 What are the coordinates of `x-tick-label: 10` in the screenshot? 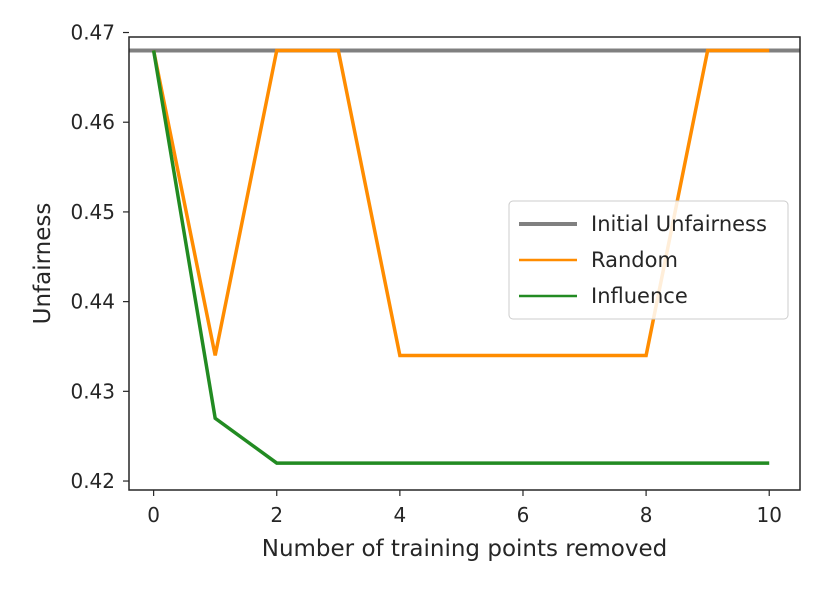 It's located at (768, 515).